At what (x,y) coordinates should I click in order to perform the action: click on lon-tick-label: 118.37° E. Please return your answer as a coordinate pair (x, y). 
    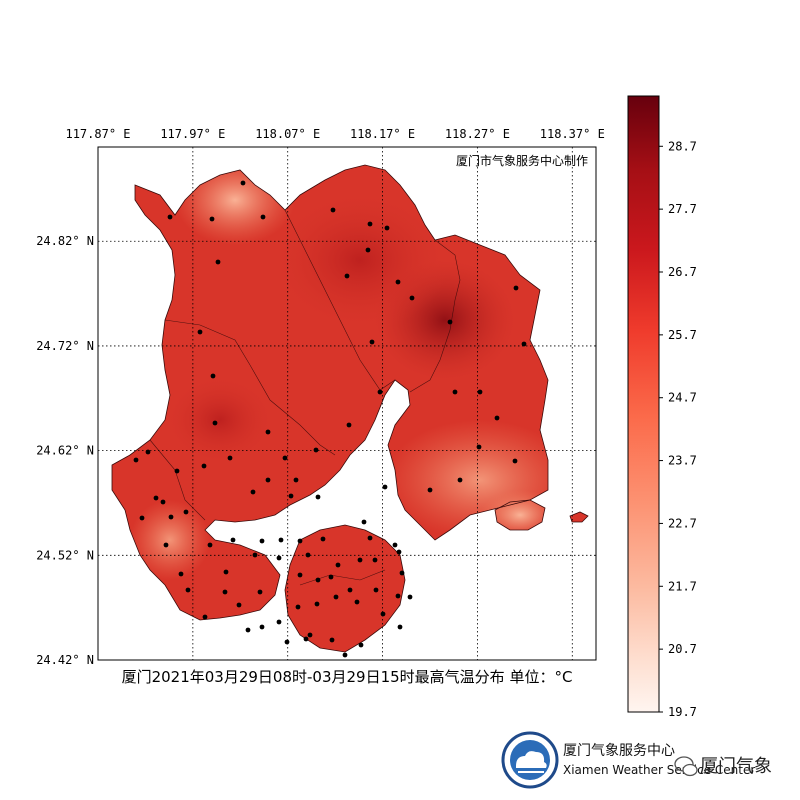
    Looking at the image, I should click on (572, 134).